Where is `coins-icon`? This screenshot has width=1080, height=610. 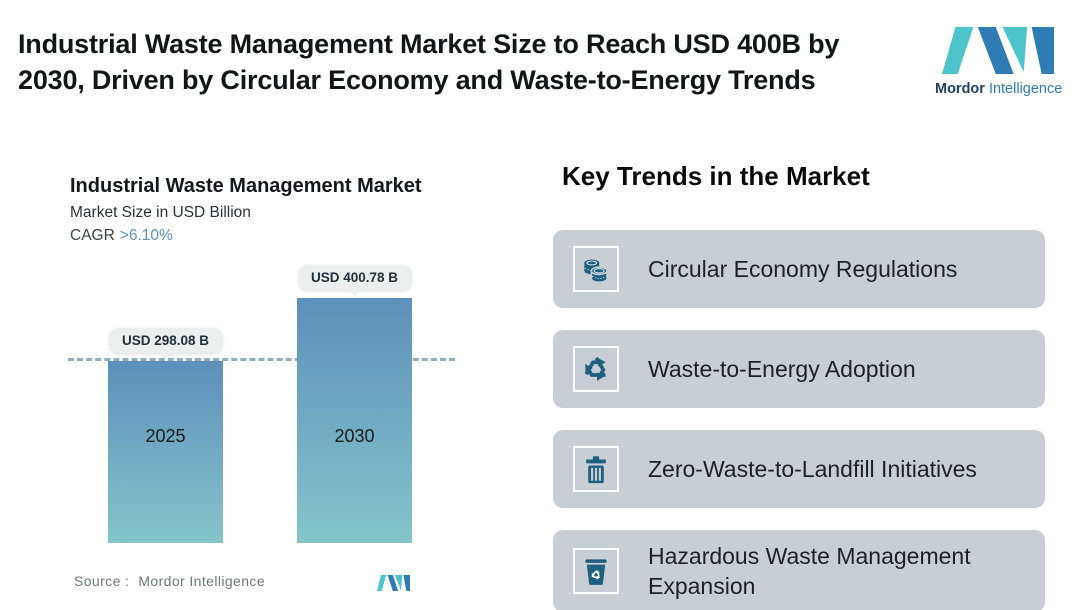 coins-icon is located at coordinates (596, 271).